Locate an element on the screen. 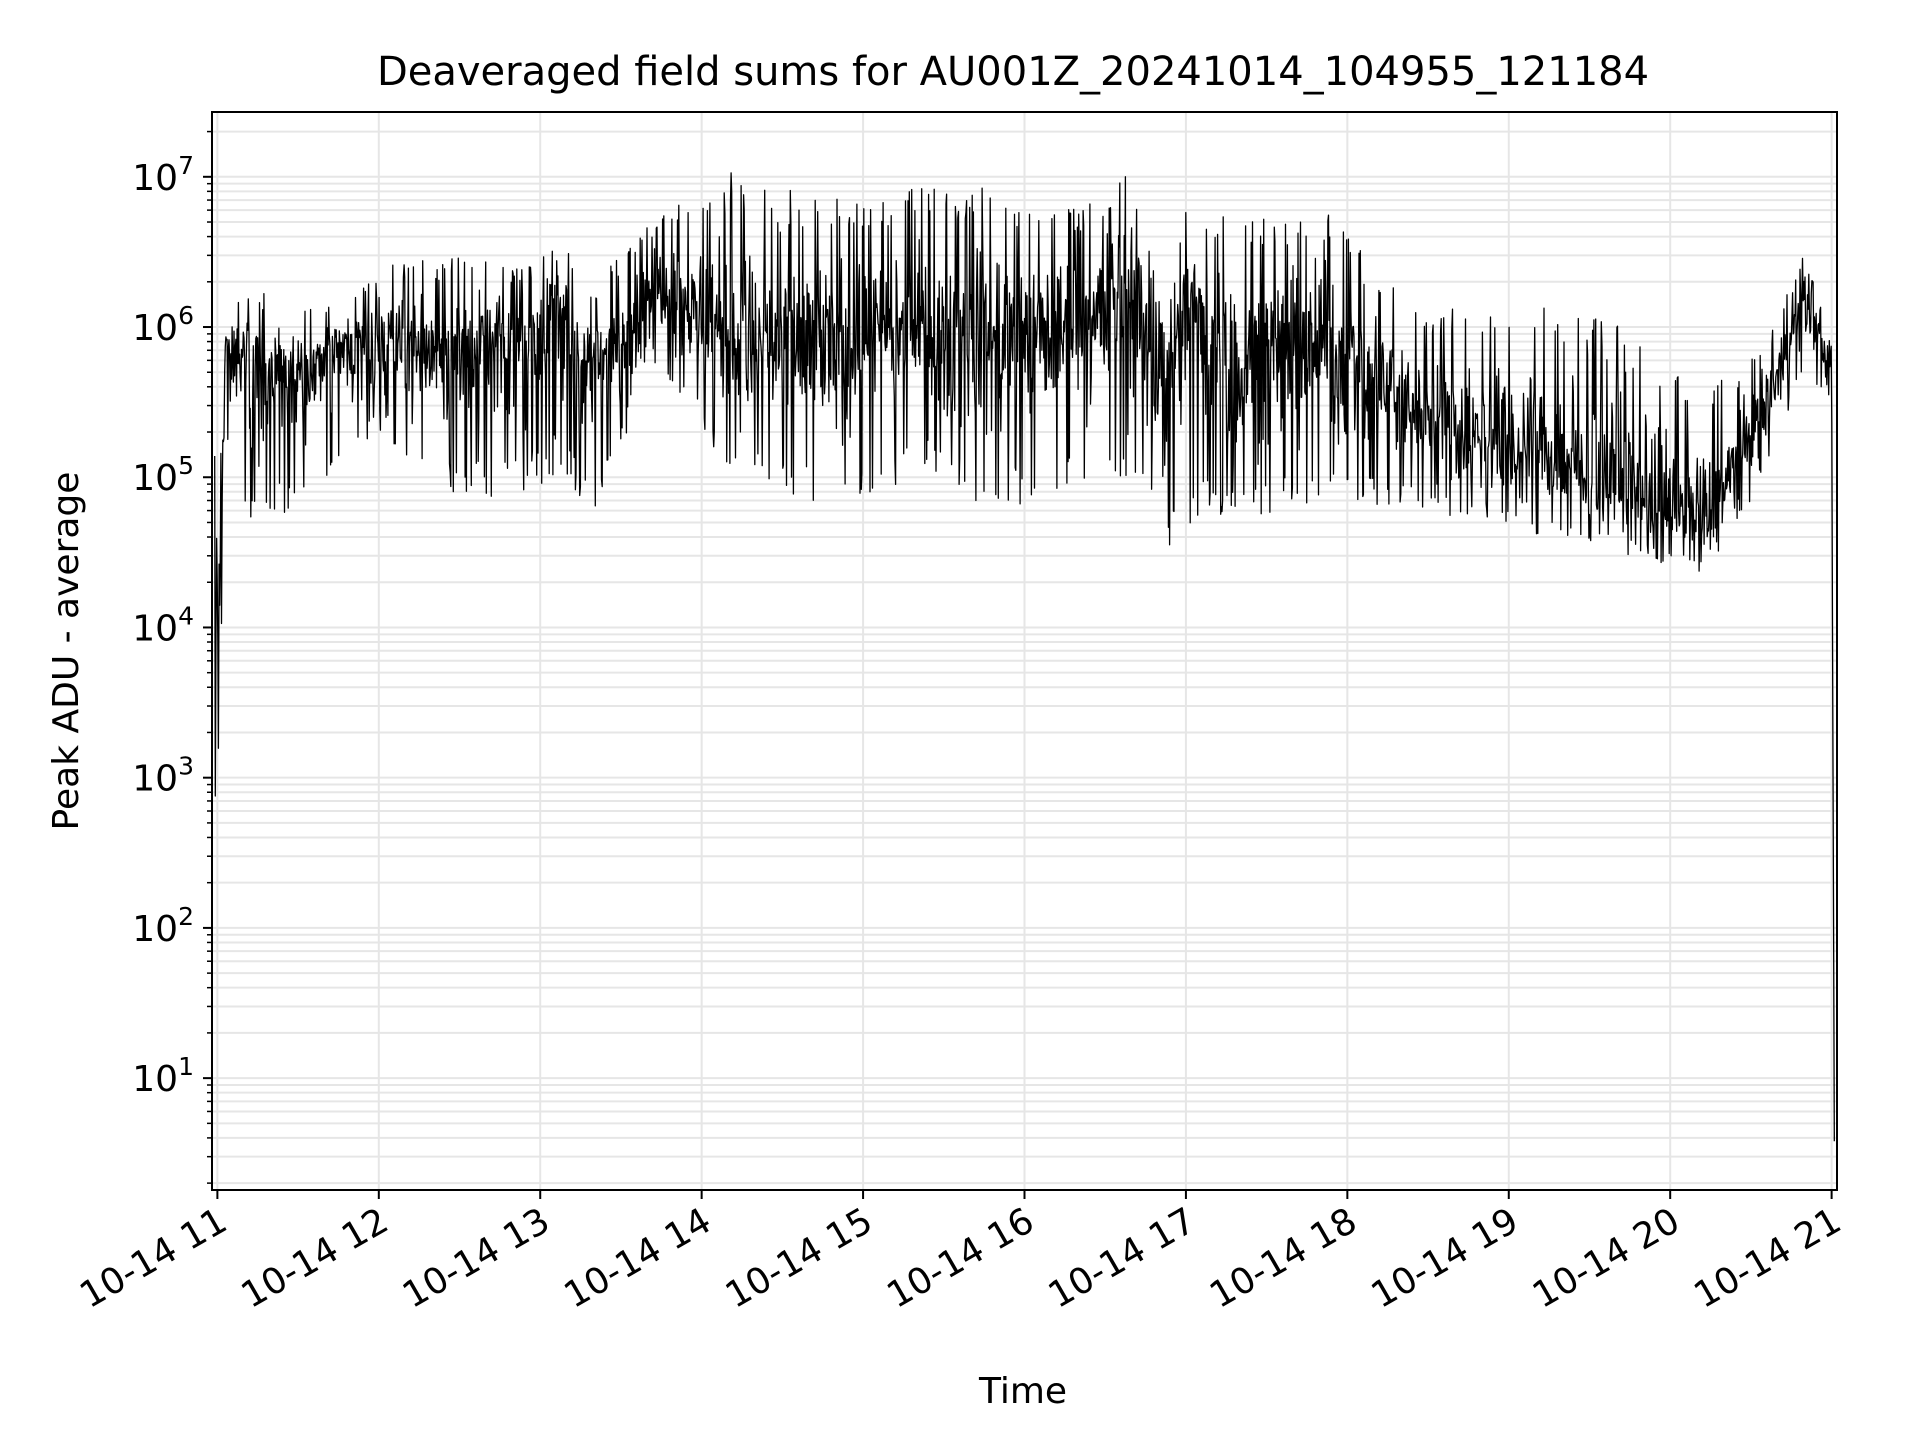 The height and width of the screenshot is (1440, 1920). x-axis-label: Time is located at coordinates (1022, 1391).